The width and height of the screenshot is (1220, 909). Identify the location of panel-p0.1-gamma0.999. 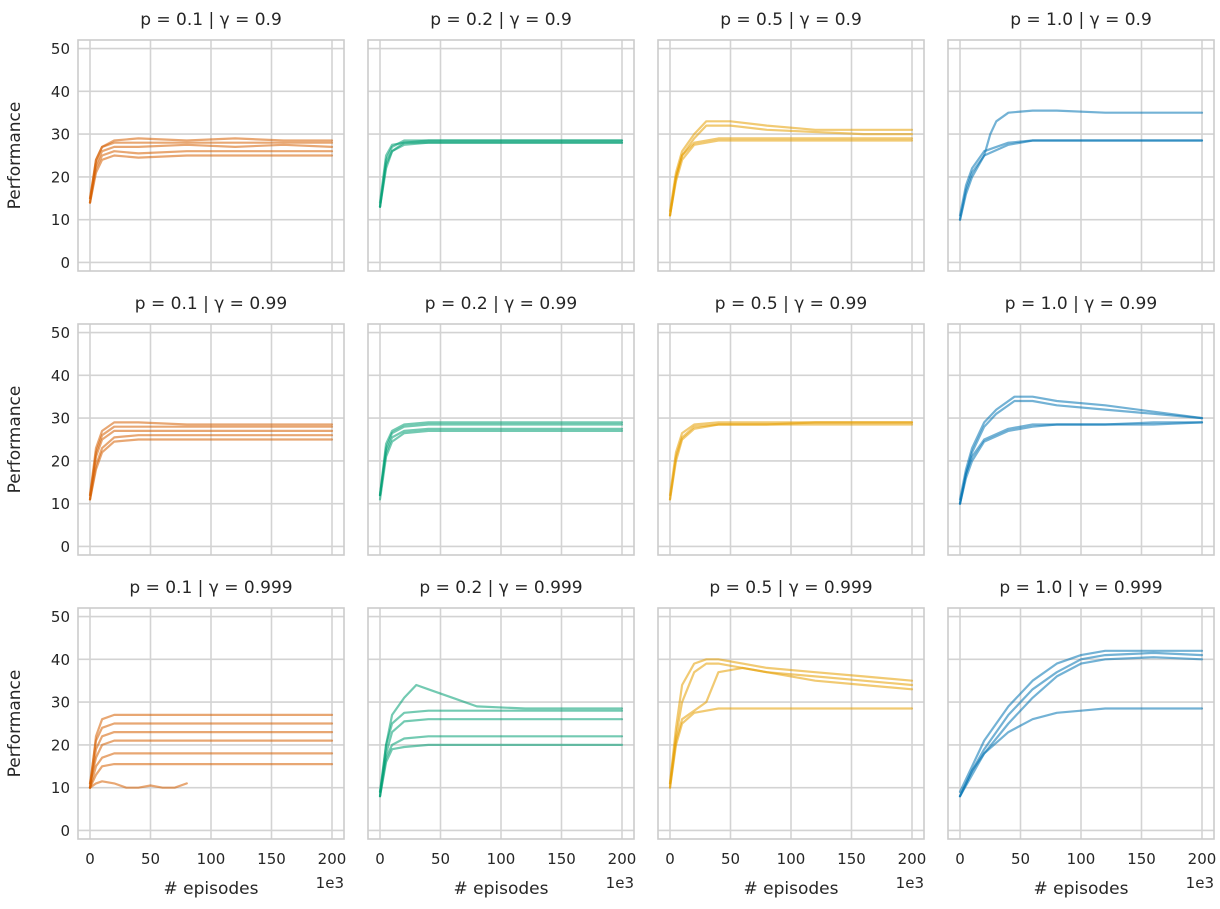
(211, 723).